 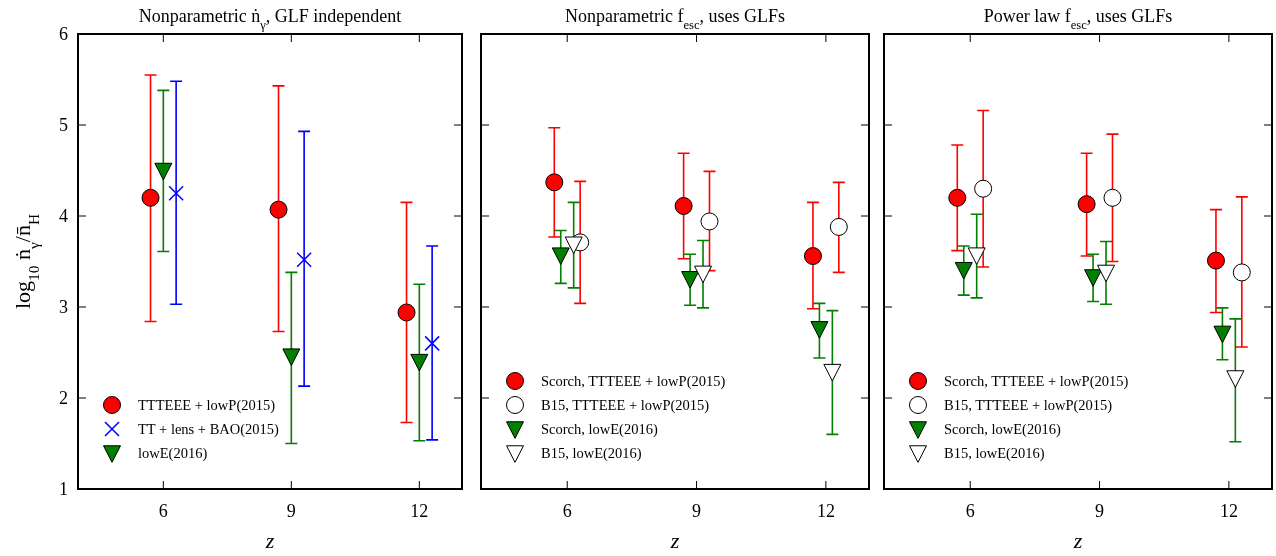 What do you see at coordinates (675, 19) in the screenshot?
I see `chart-title: Nonparametric f$_{esc}$, uses GLFs` at bounding box center [675, 19].